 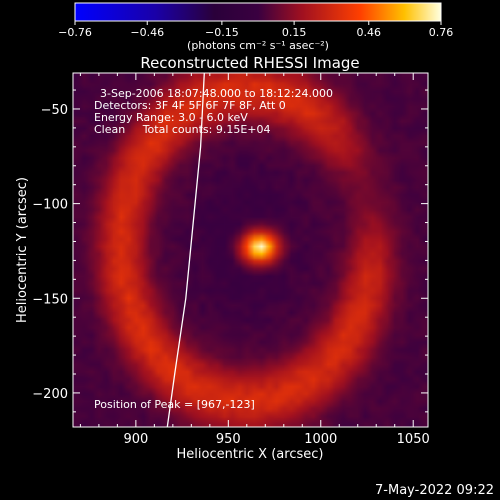 What do you see at coordinates (216, 93) in the screenshot?
I see `annotation-time-range: 3-Sep-2006 18:07:48.000 to 18:12:24.000` at bounding box center [216, 93].